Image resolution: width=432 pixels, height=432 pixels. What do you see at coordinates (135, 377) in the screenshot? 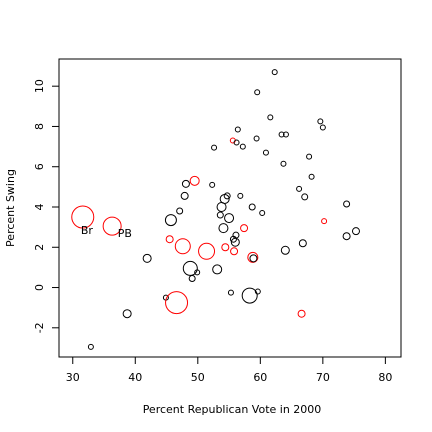
I see `x-tick-label: 40` at bounding box center [135, 377].